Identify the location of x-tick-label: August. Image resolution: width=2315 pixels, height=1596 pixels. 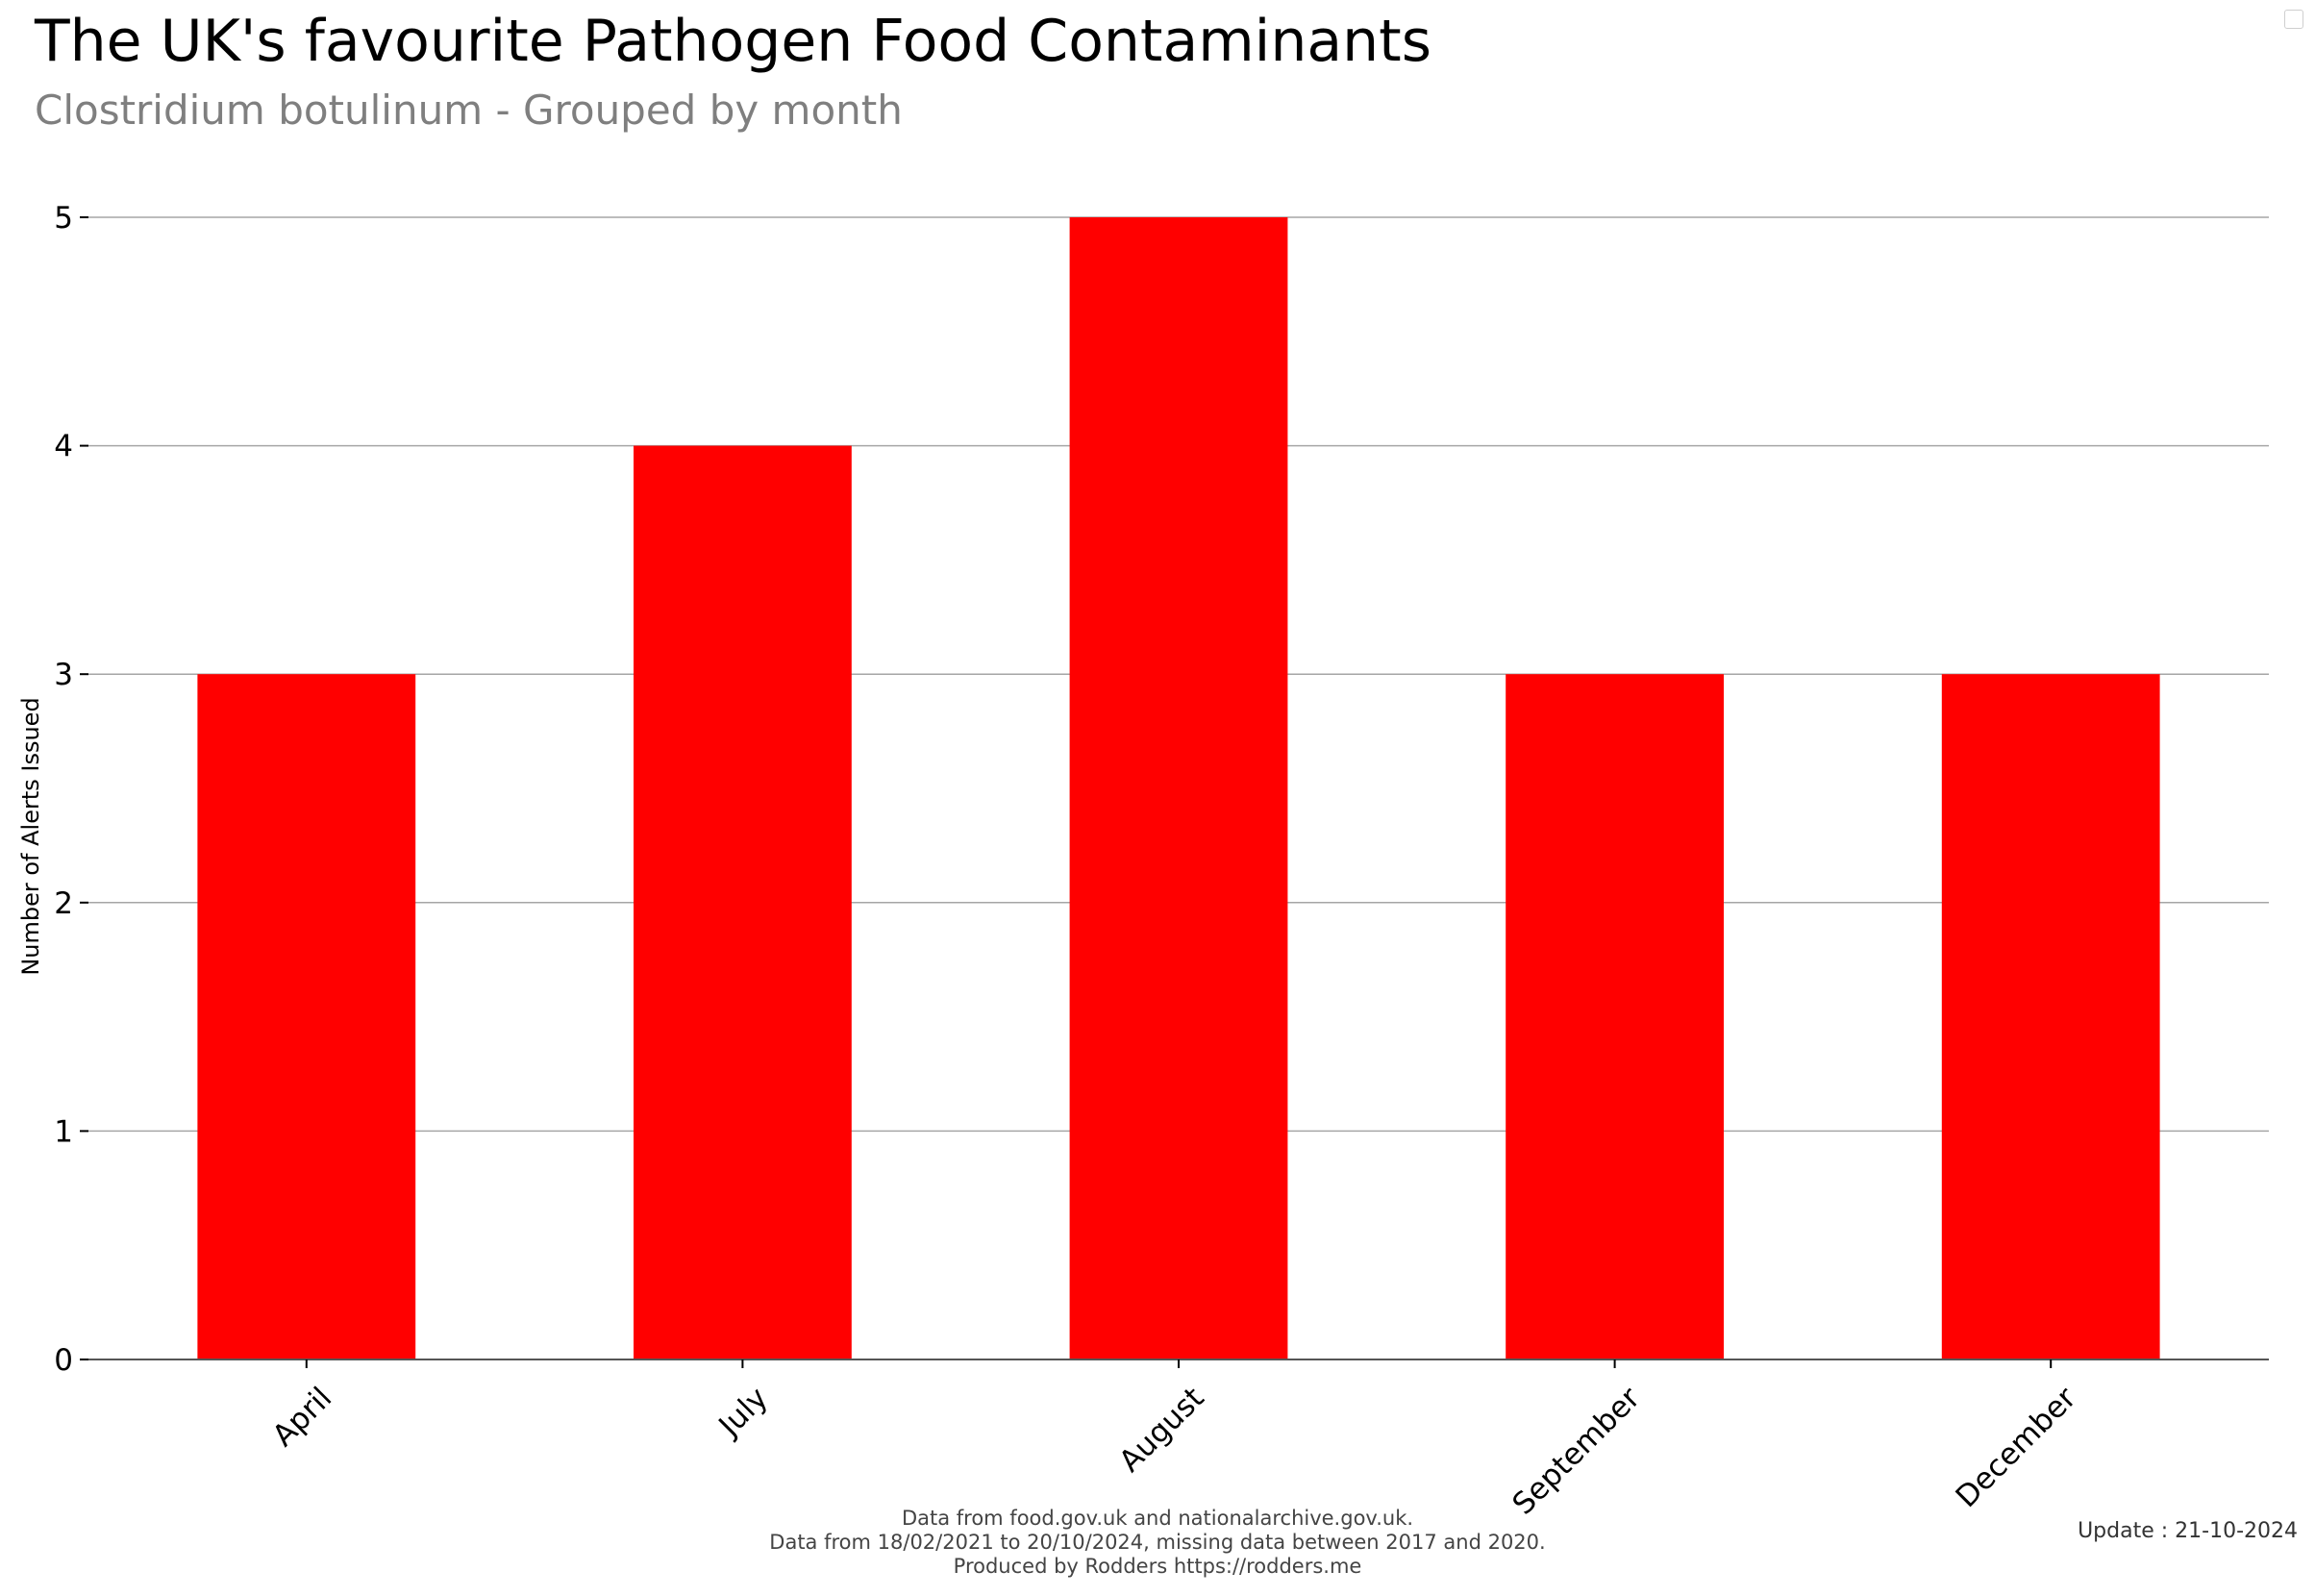
(1161, 1430).